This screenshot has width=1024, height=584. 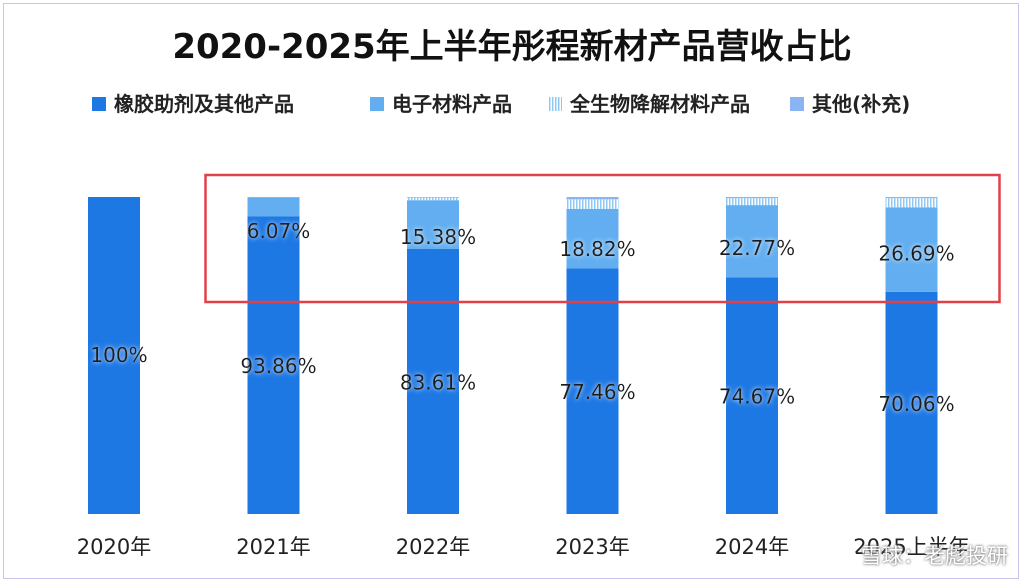 I want to click on watermark-text: 雪球：老彪投研, so click(x=934, y=556).